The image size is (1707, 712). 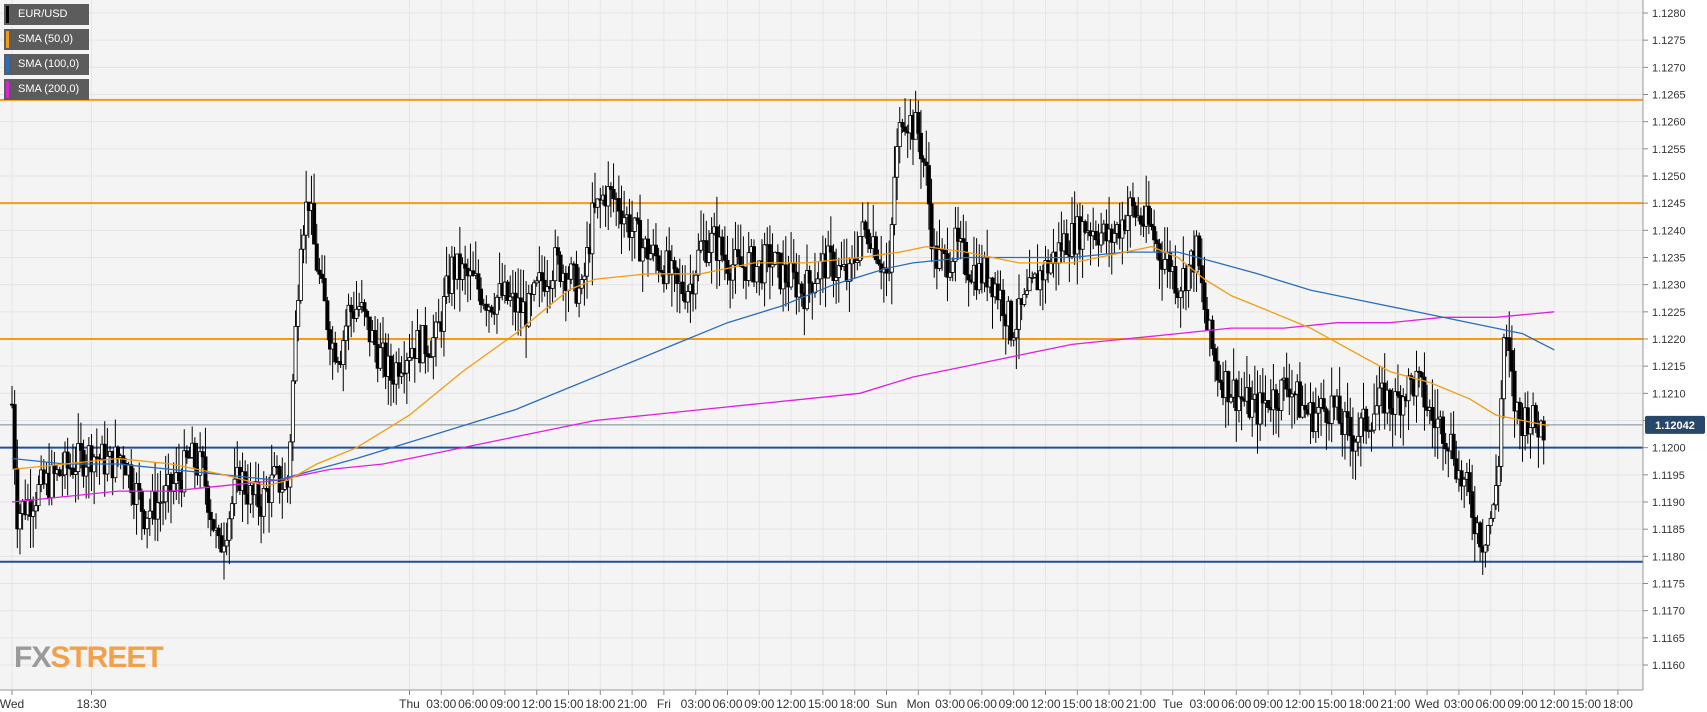 I want to click on x-tick-label: 03:00, so click(x=950, y=704).